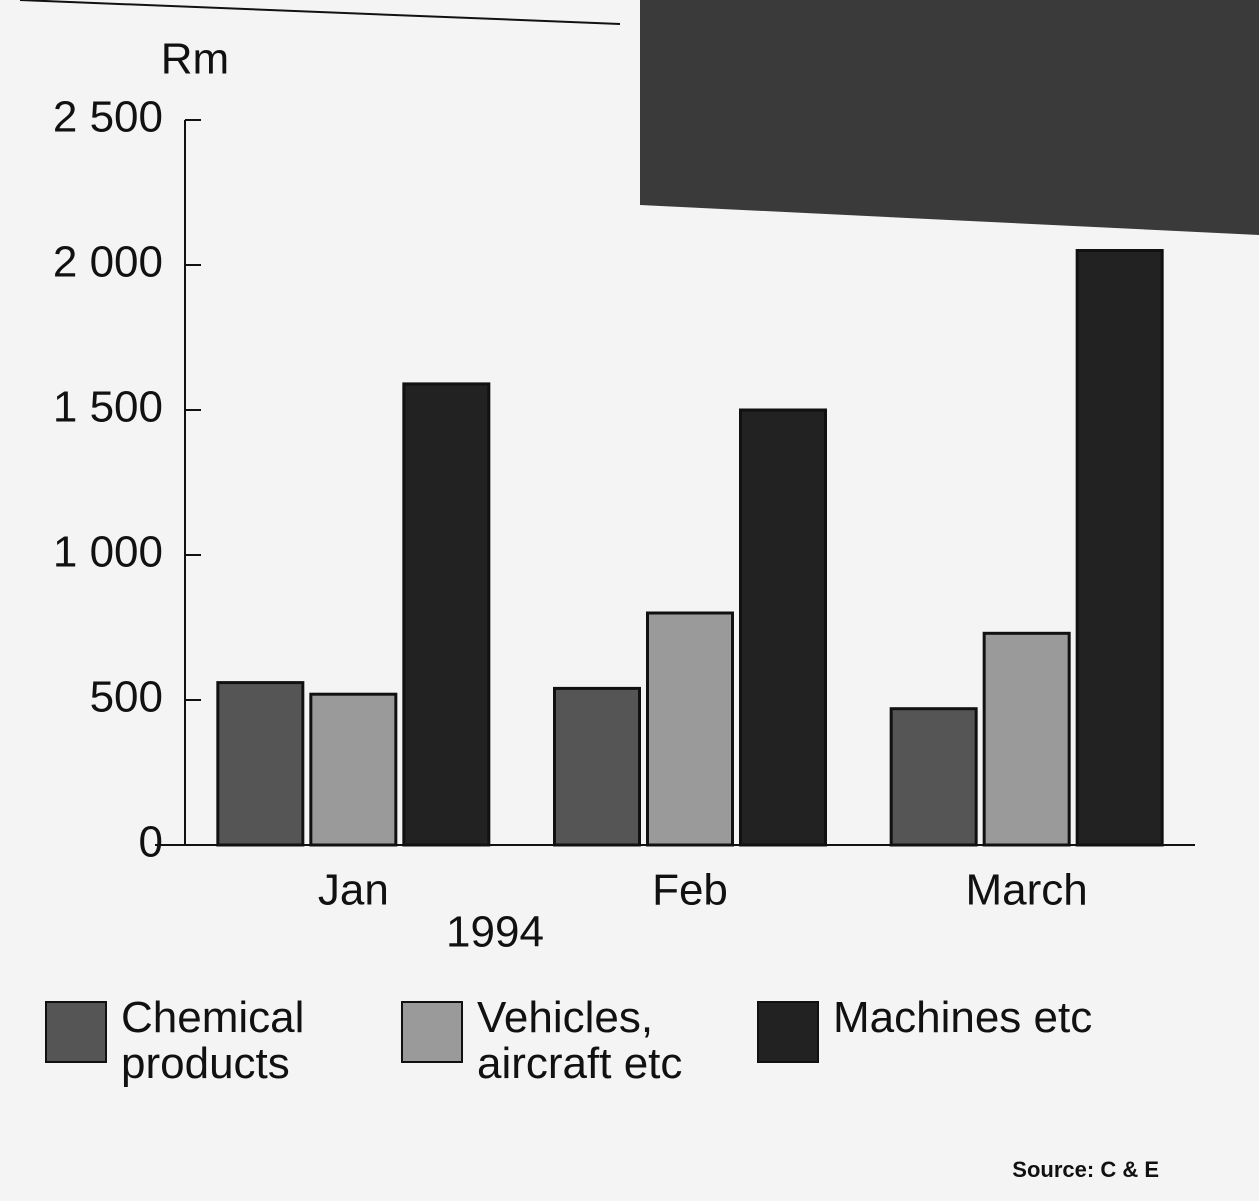 The image size is (1259, 1201). Describe the element at coordinates (108, 262) in the screenshot. I see `y-tick-label: 2 000` at that location.